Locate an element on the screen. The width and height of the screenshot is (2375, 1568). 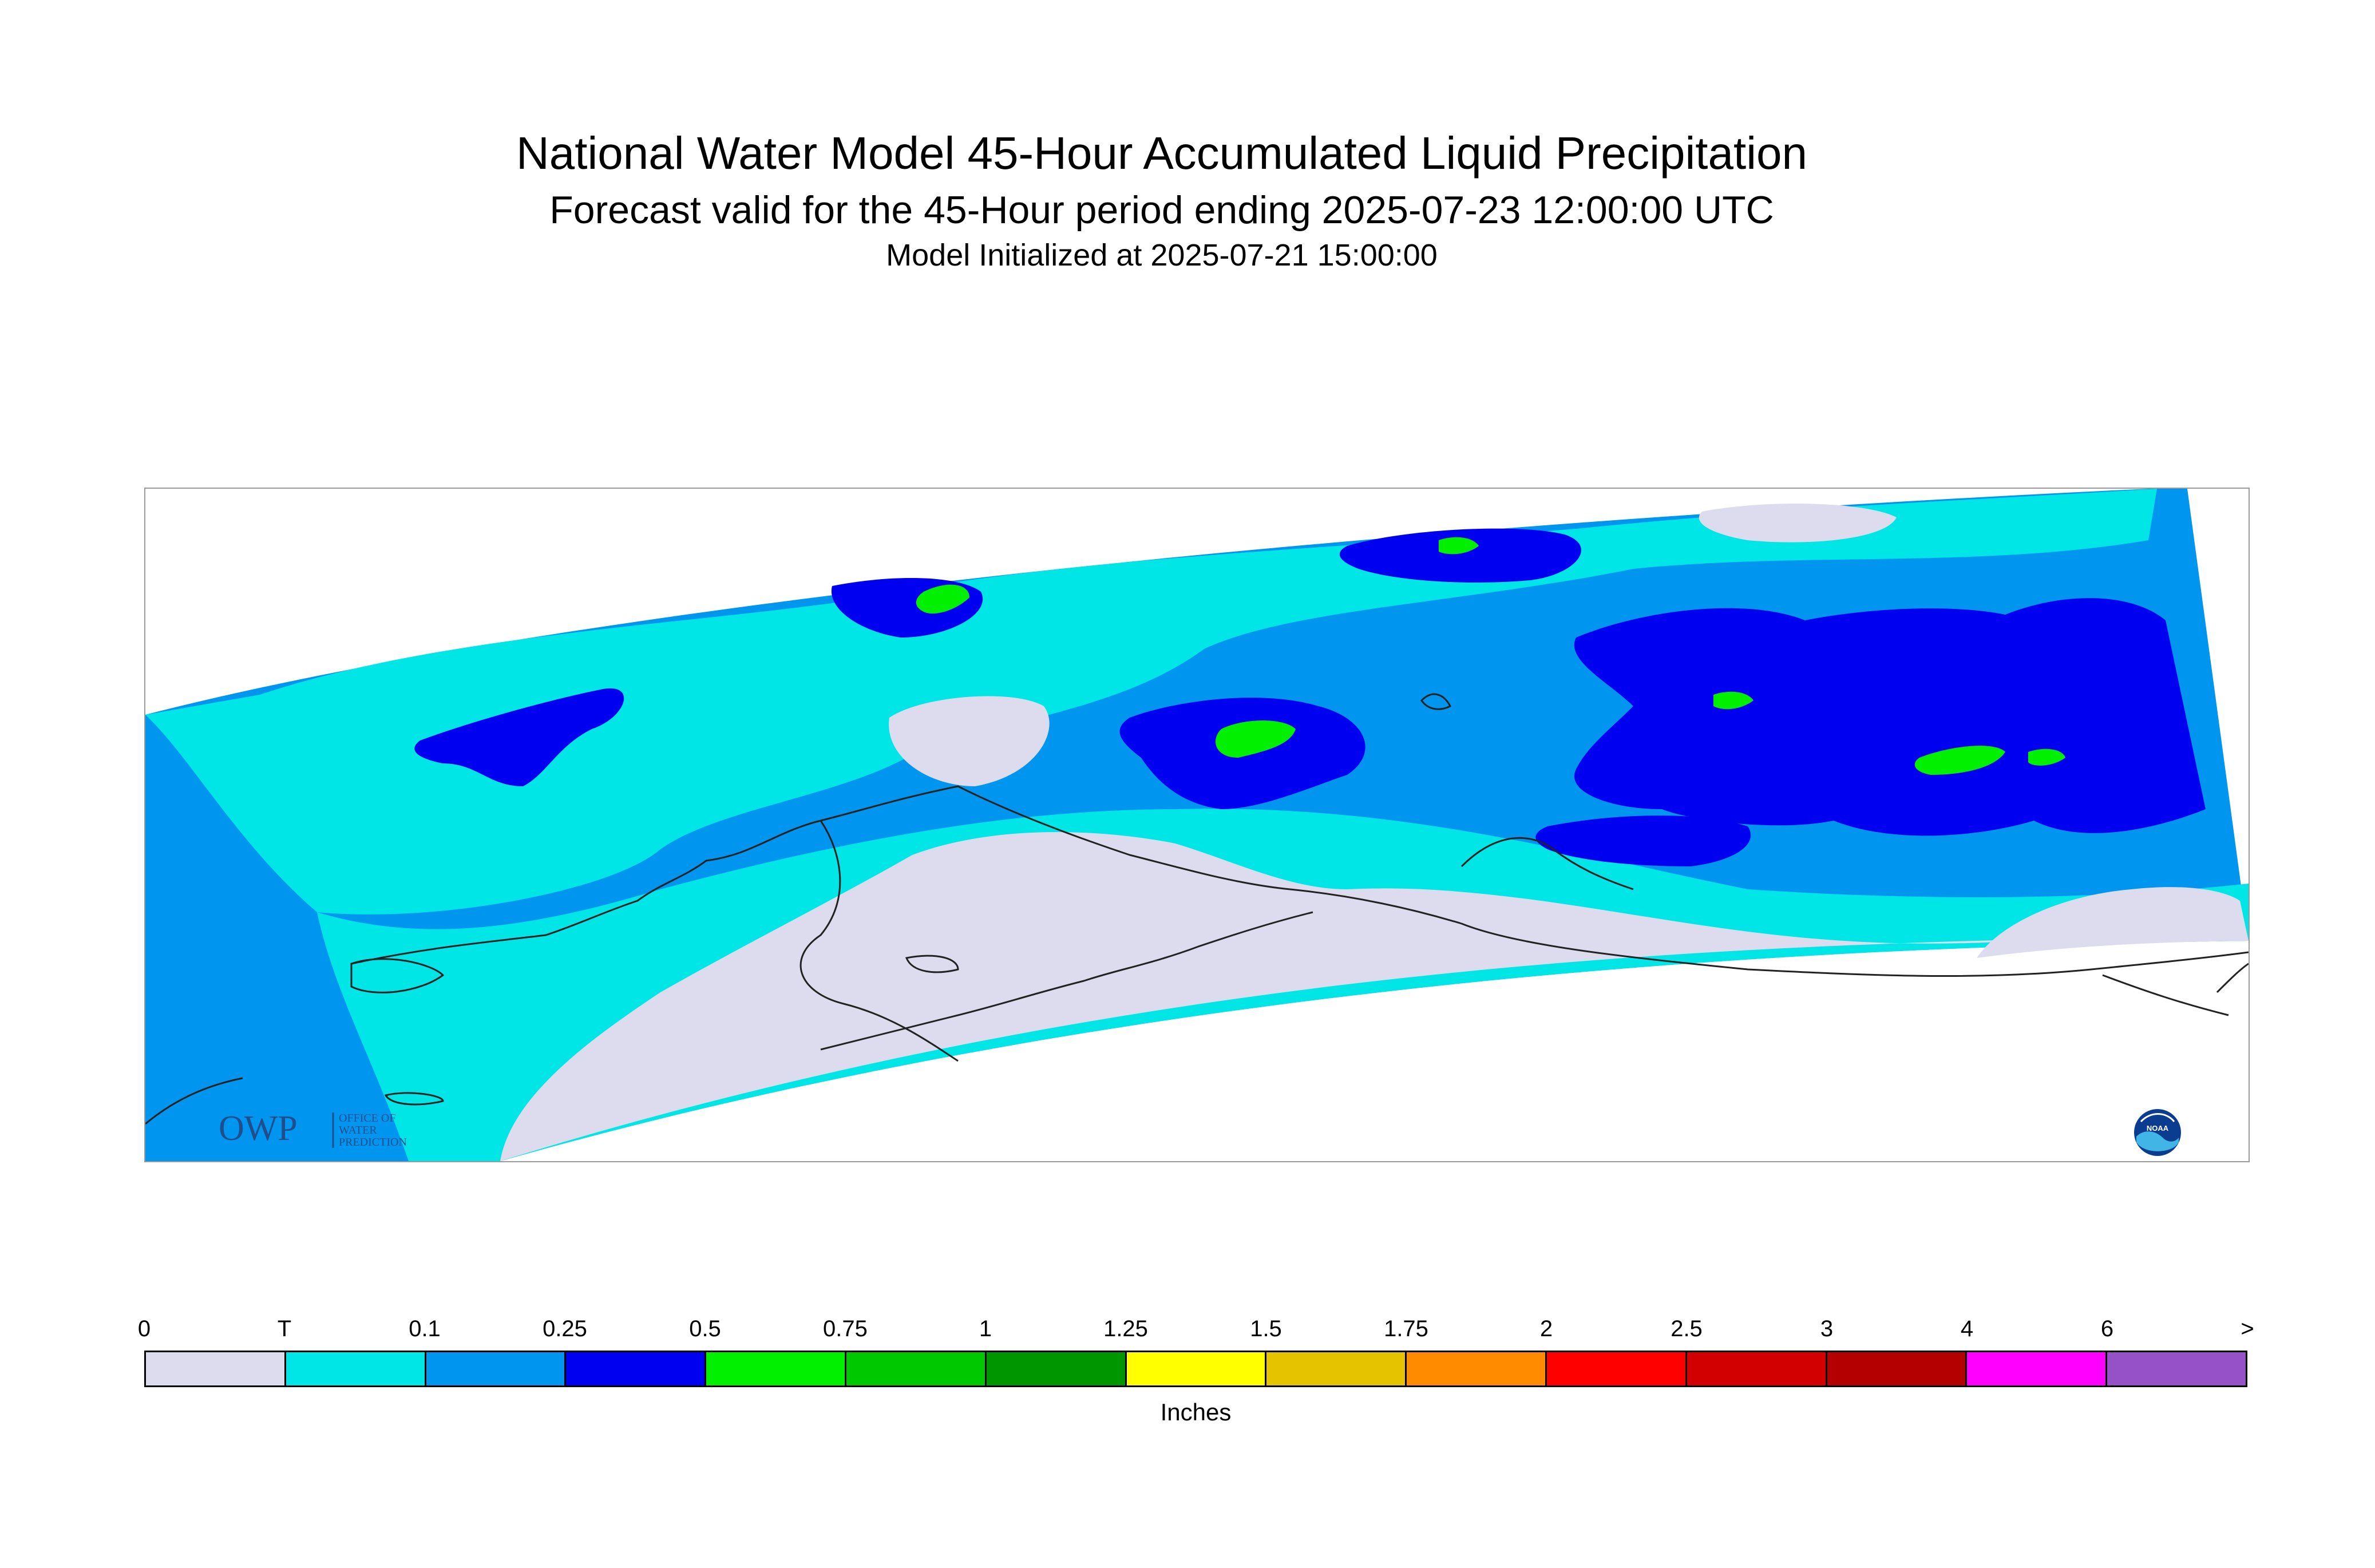
peninsula-outline is located at coordinates (1066, 981).